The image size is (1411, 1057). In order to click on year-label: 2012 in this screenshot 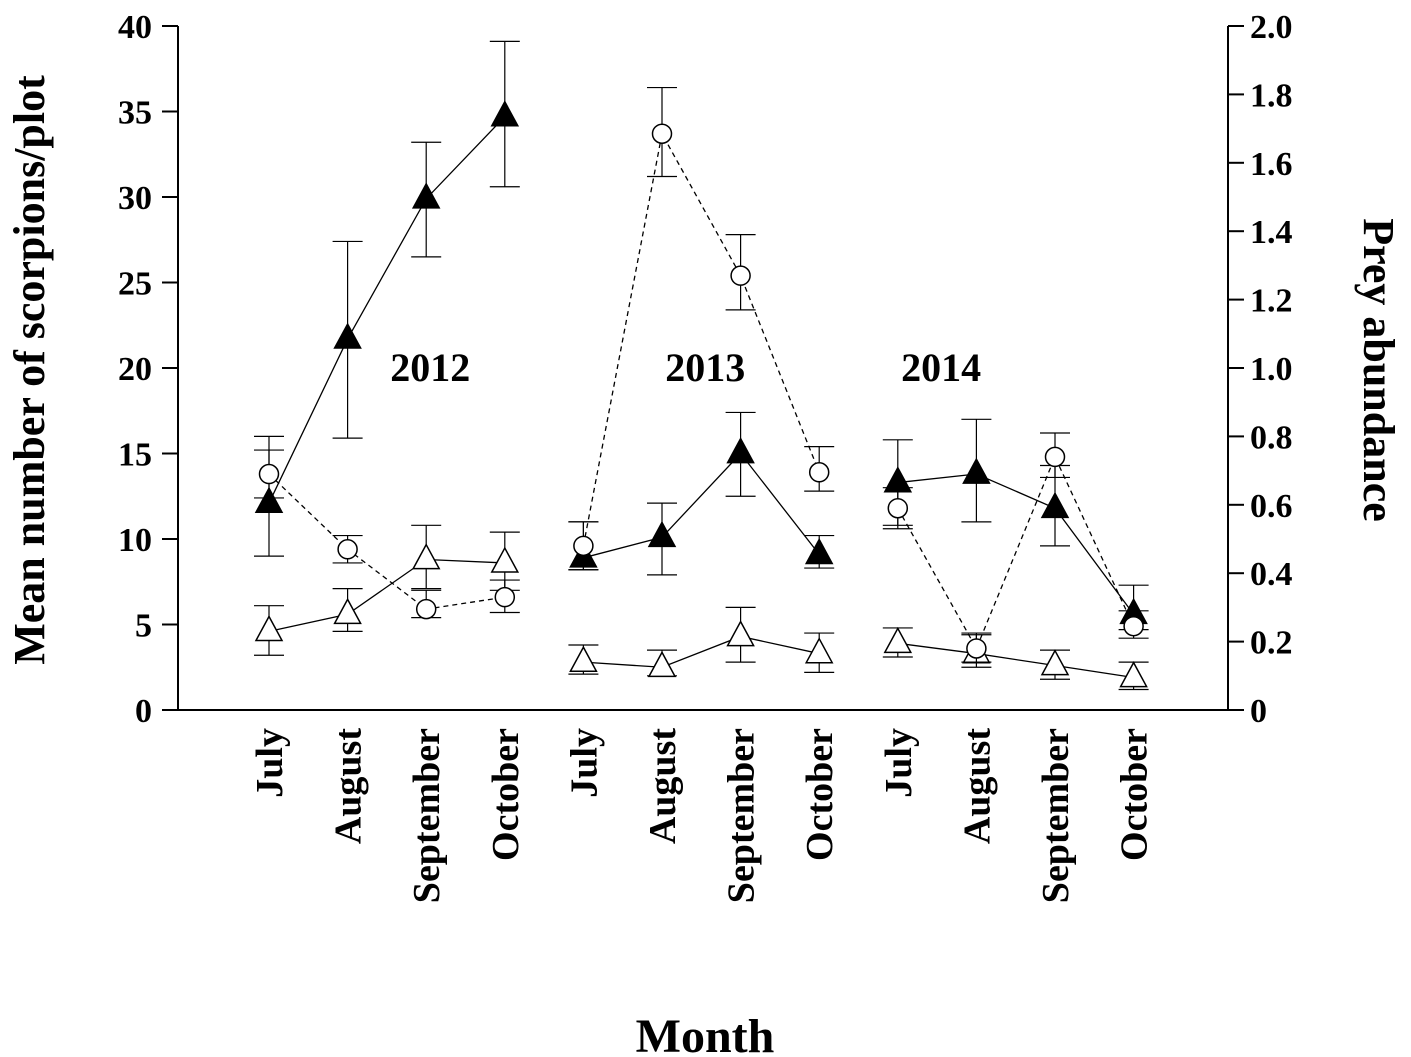, I will do `click(430, 367)`.